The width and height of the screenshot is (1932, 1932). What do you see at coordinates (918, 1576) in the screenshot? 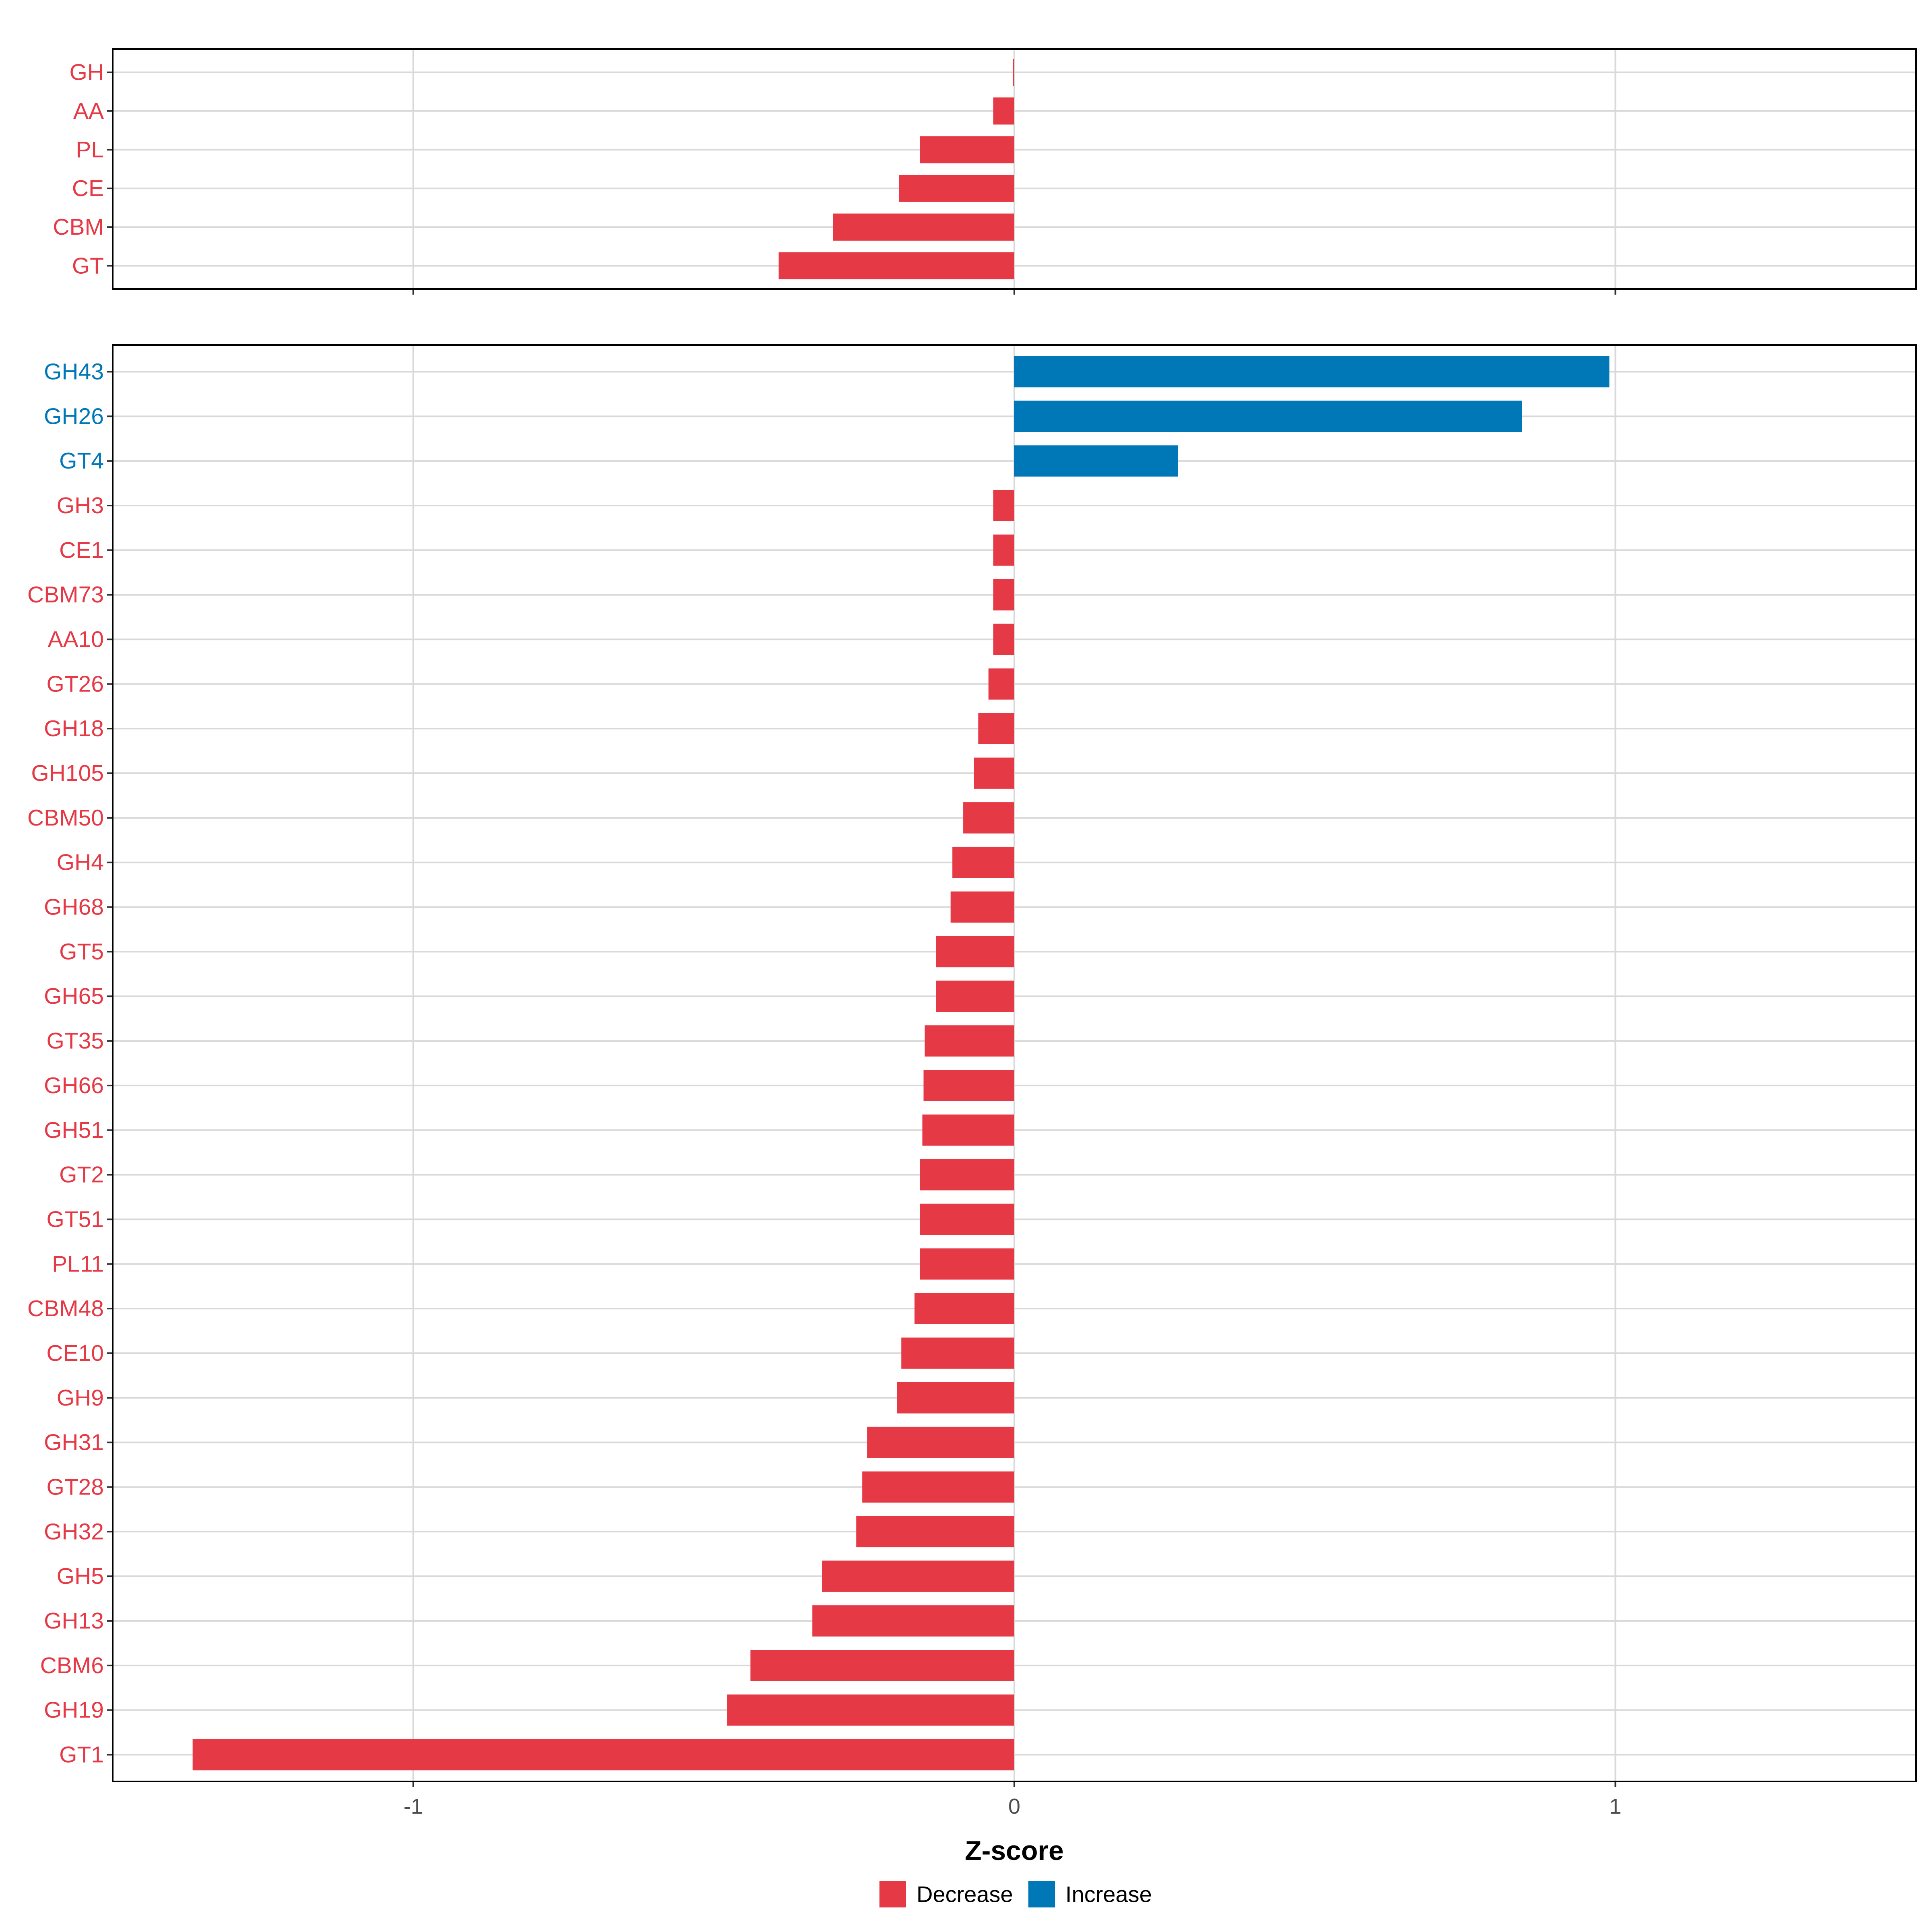
I see `bar-gh5` at bounding box center [918, 1576].